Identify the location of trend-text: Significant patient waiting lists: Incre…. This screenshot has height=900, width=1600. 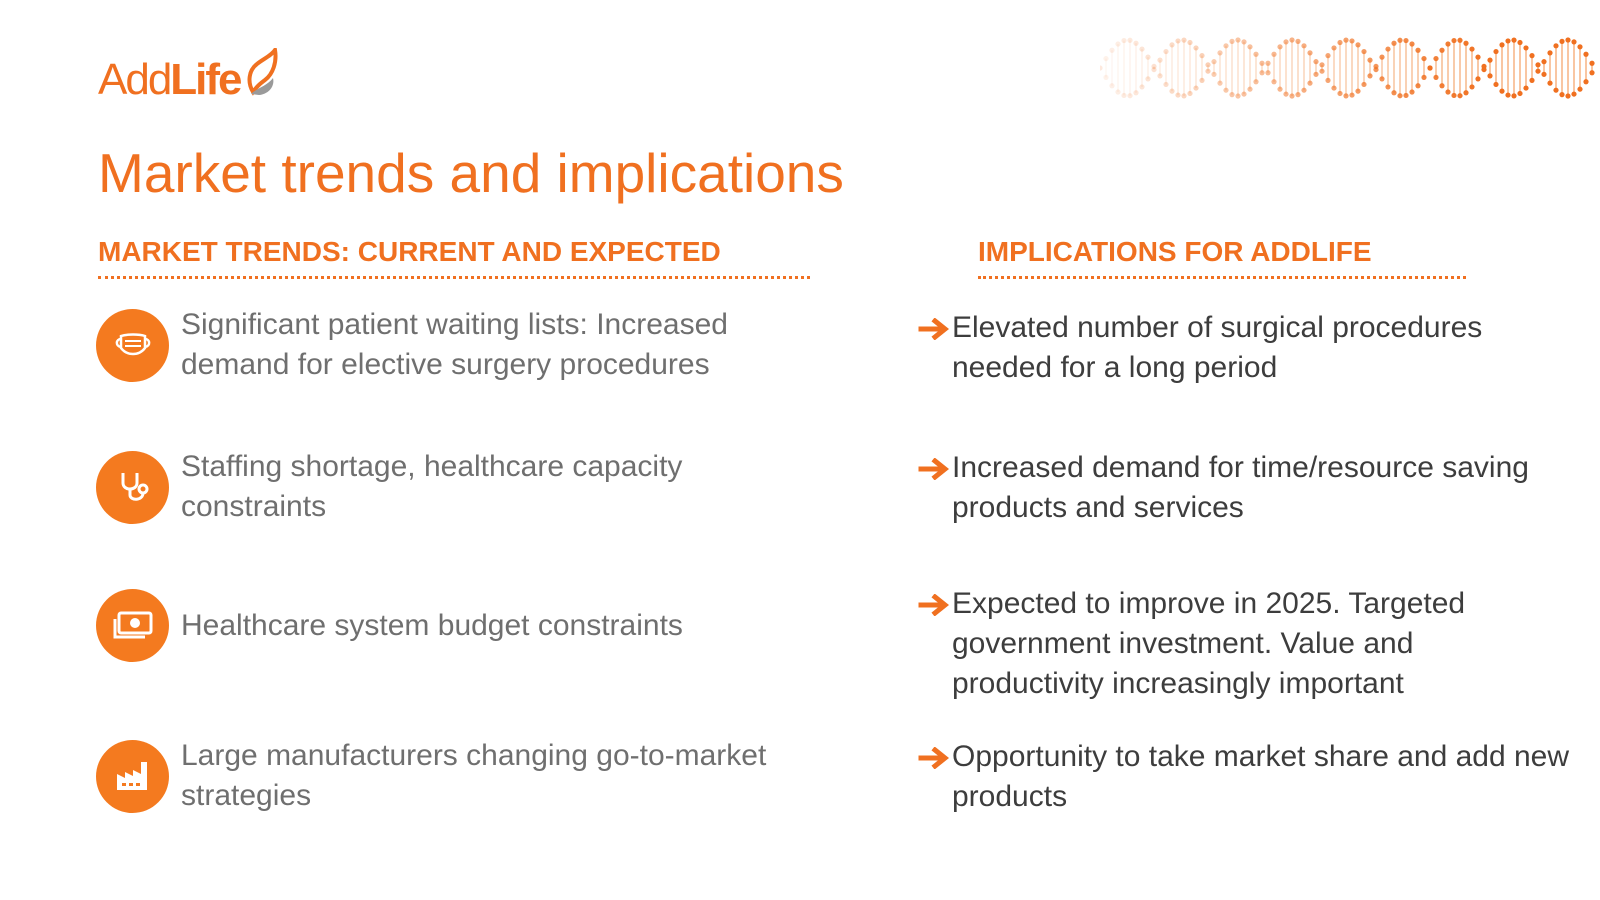
(454, 344).